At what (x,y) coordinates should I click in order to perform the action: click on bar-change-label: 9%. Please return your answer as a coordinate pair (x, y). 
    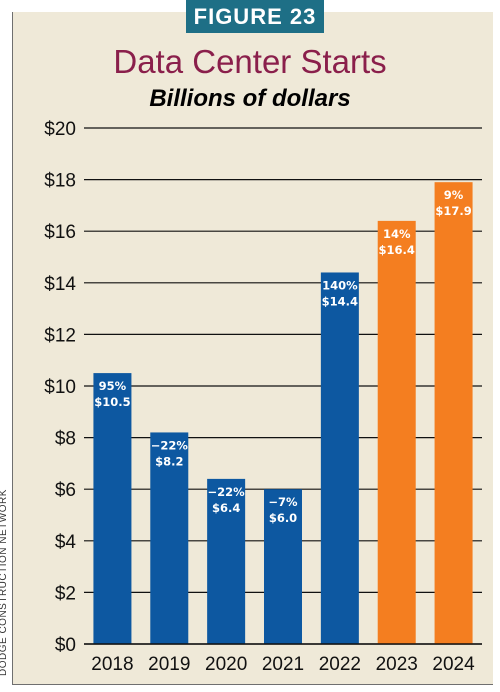
    Looking at the image, I should click on (454, 195).